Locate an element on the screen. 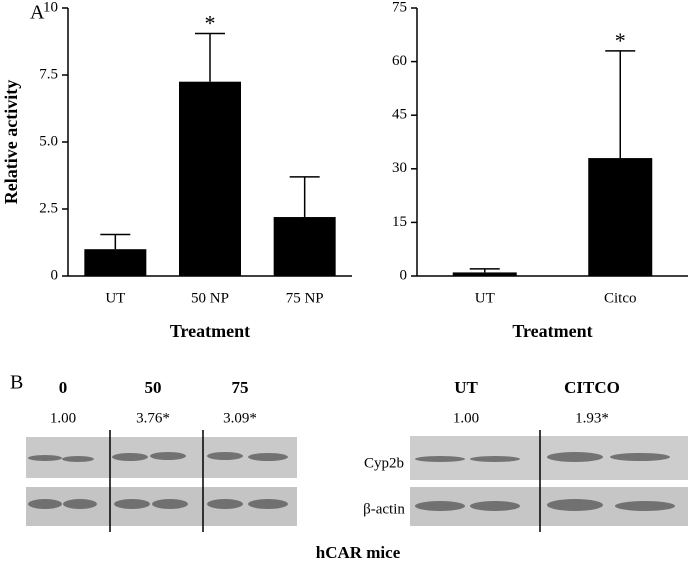  x-tick-label: 75 NP is located at coordinates (305, 298).